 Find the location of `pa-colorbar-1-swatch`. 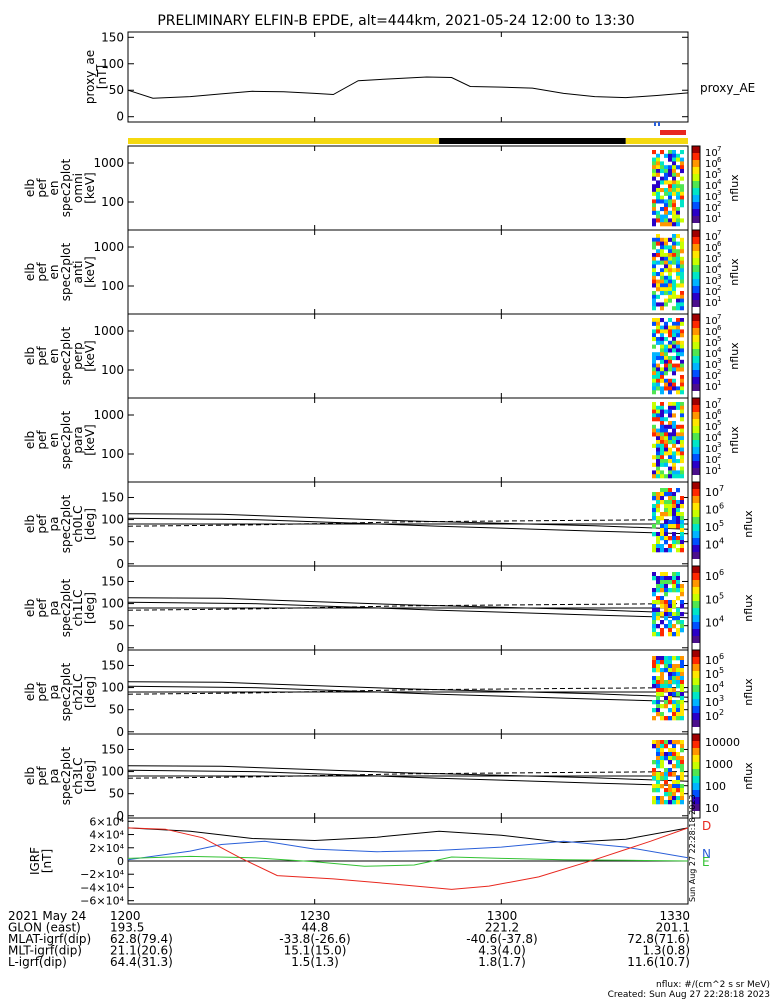

pa-colorbar-1-swatch is located at coordinates (696, 633).